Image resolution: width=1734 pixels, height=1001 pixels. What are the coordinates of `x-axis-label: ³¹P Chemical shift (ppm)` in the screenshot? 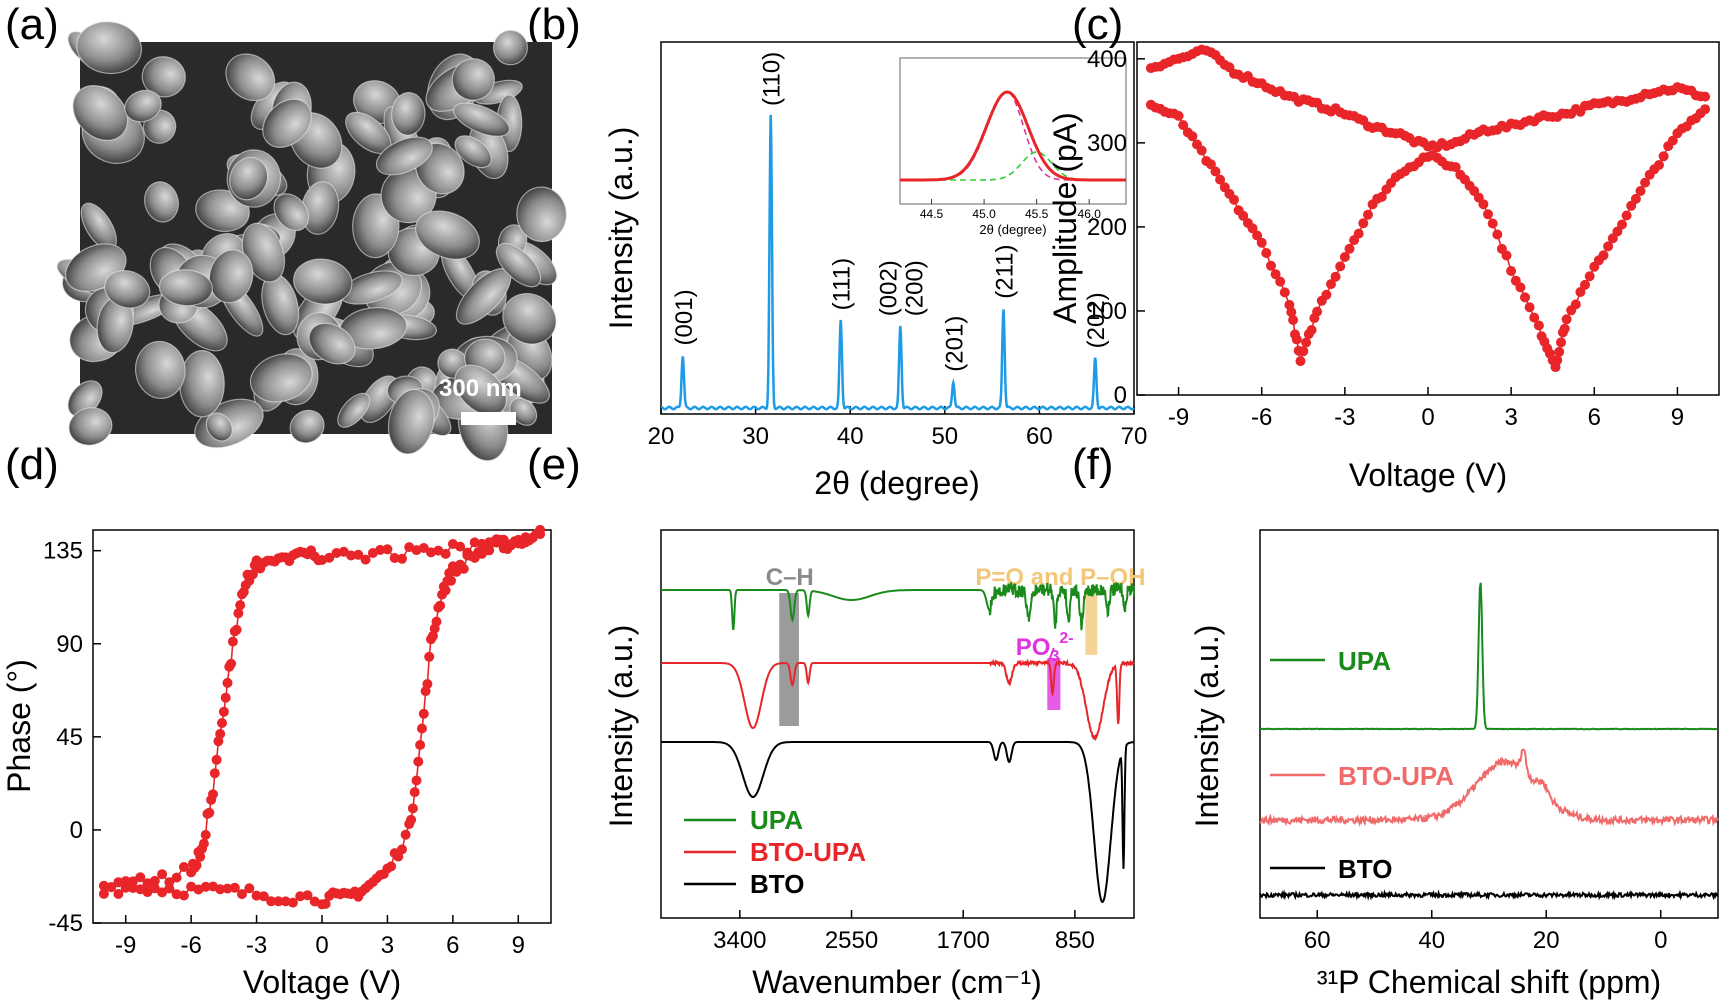 It's located at (1489, 982).